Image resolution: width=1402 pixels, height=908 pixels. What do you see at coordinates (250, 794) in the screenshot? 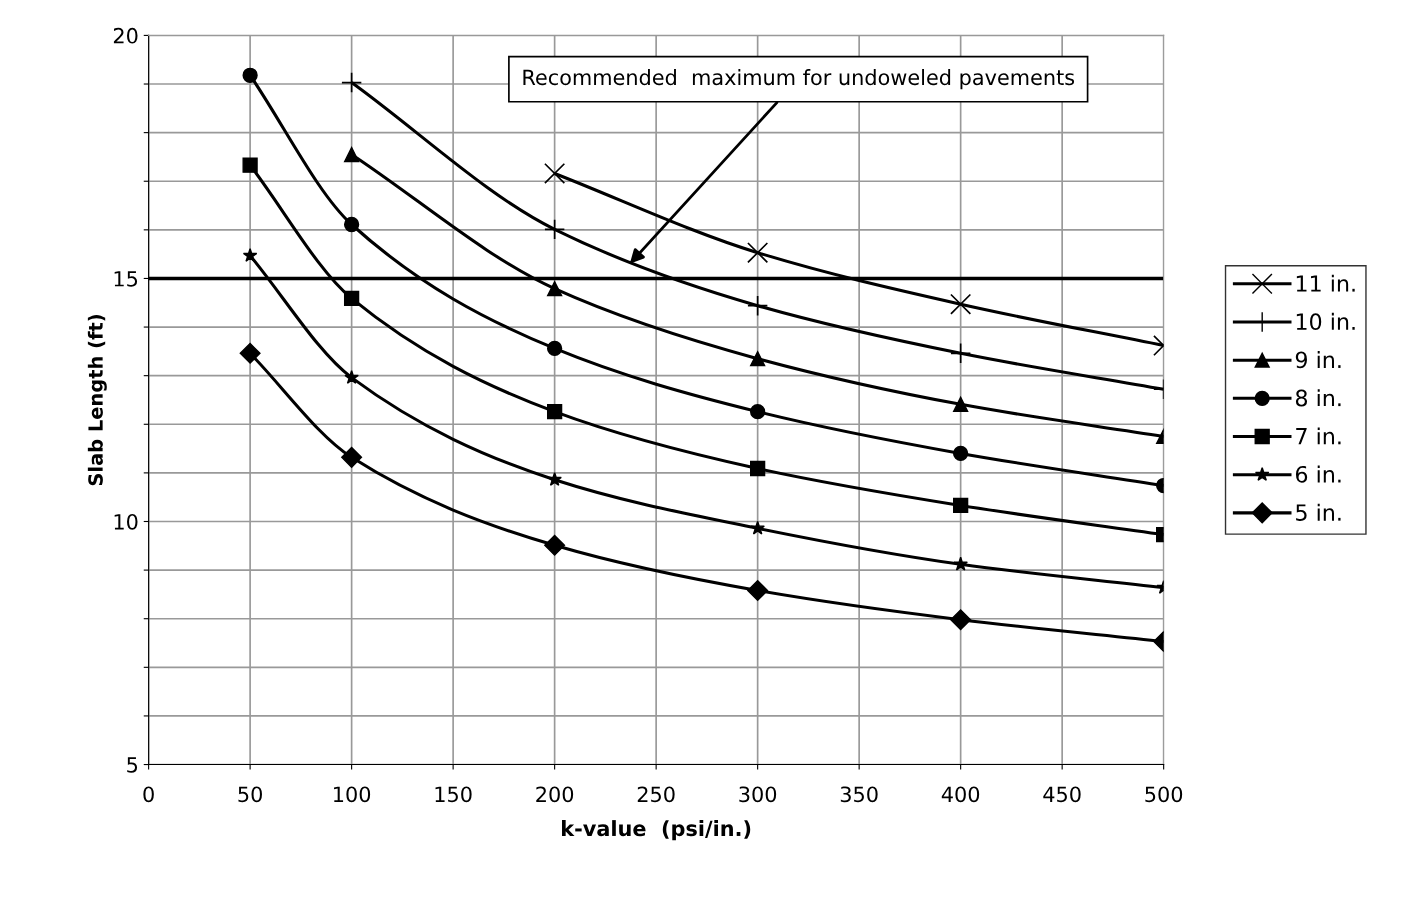
I see `x-tick-label: 50` at bounding box center [250, 794].